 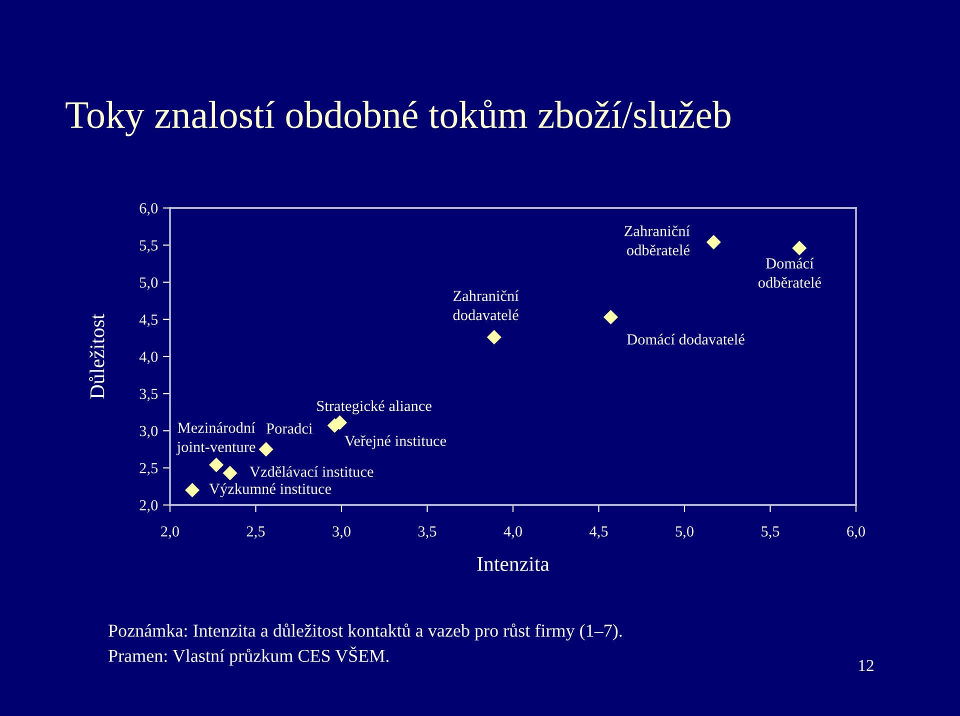 What do you see at coordinates (170, 532) in the screenshot?
I see `x-tick-label: 2,0` at bounding box center [170, 532].